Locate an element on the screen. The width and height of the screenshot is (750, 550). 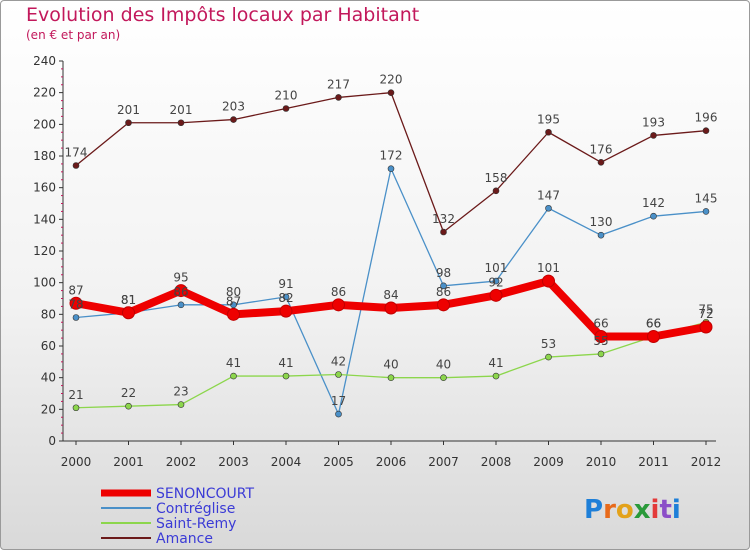
data-label-contreglise: 81 is located at coordinates (128, 300).